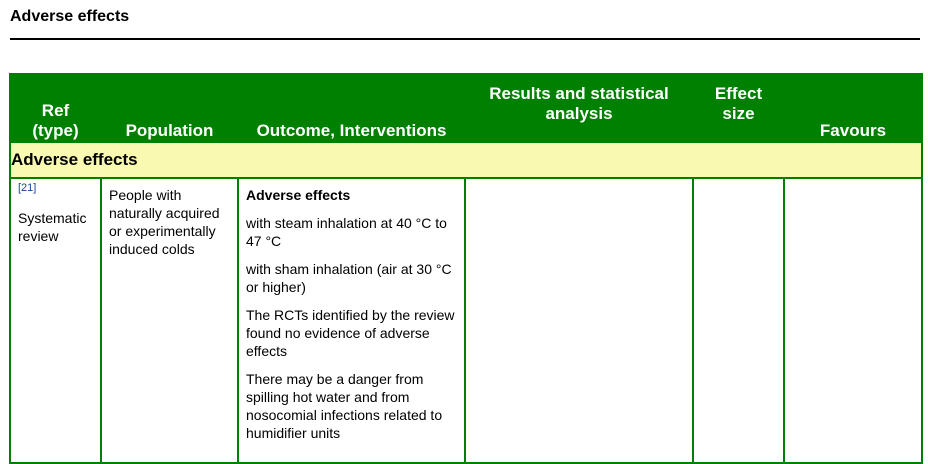 Image resolution: width=928 pixels, height=464 pixels. What do you see at coordinates (346, 232) in the screenshot?
I see `outcome-item: with steam inhalation at 40 °C to 47 °C` at bounding box center [346, 232].